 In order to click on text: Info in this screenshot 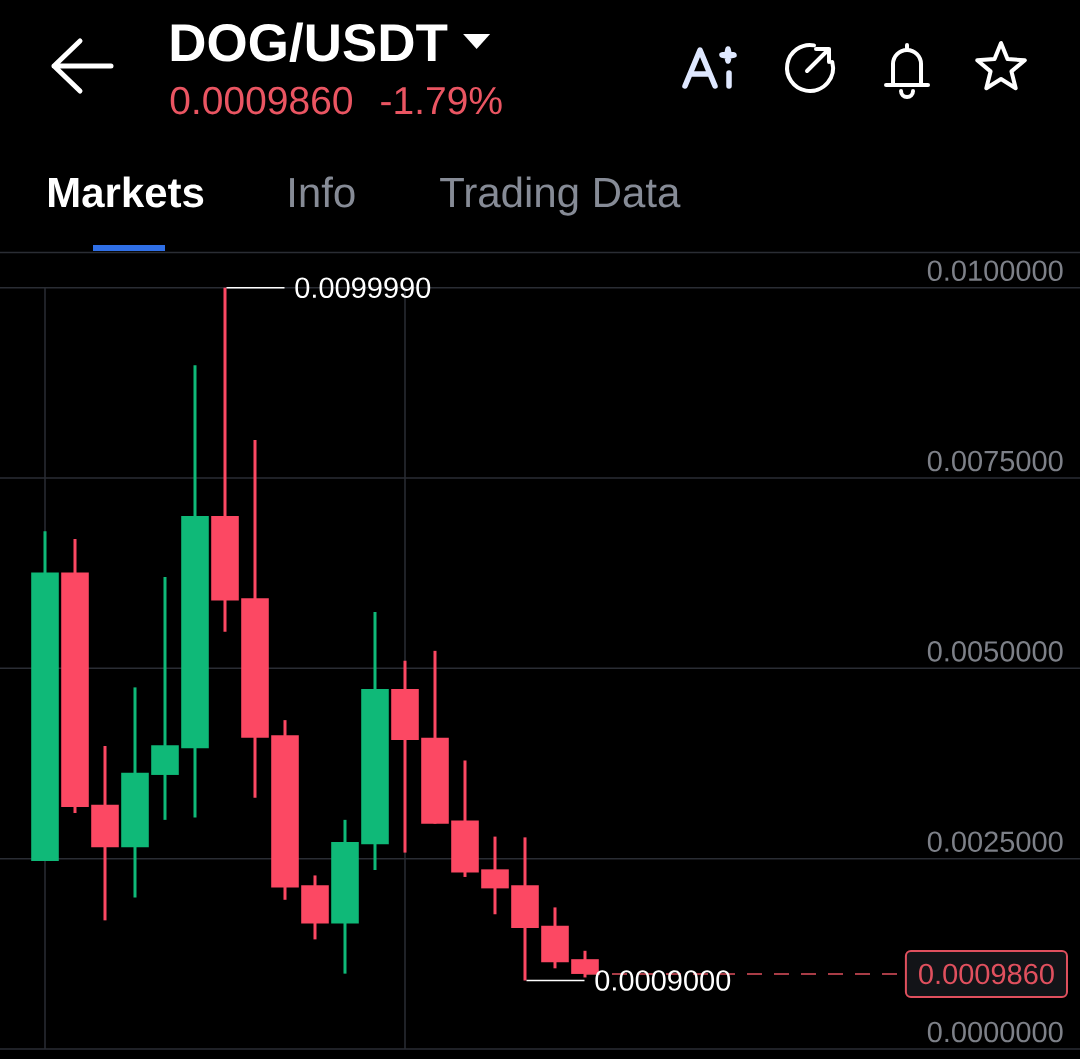, I will do `click(322, 192)`.